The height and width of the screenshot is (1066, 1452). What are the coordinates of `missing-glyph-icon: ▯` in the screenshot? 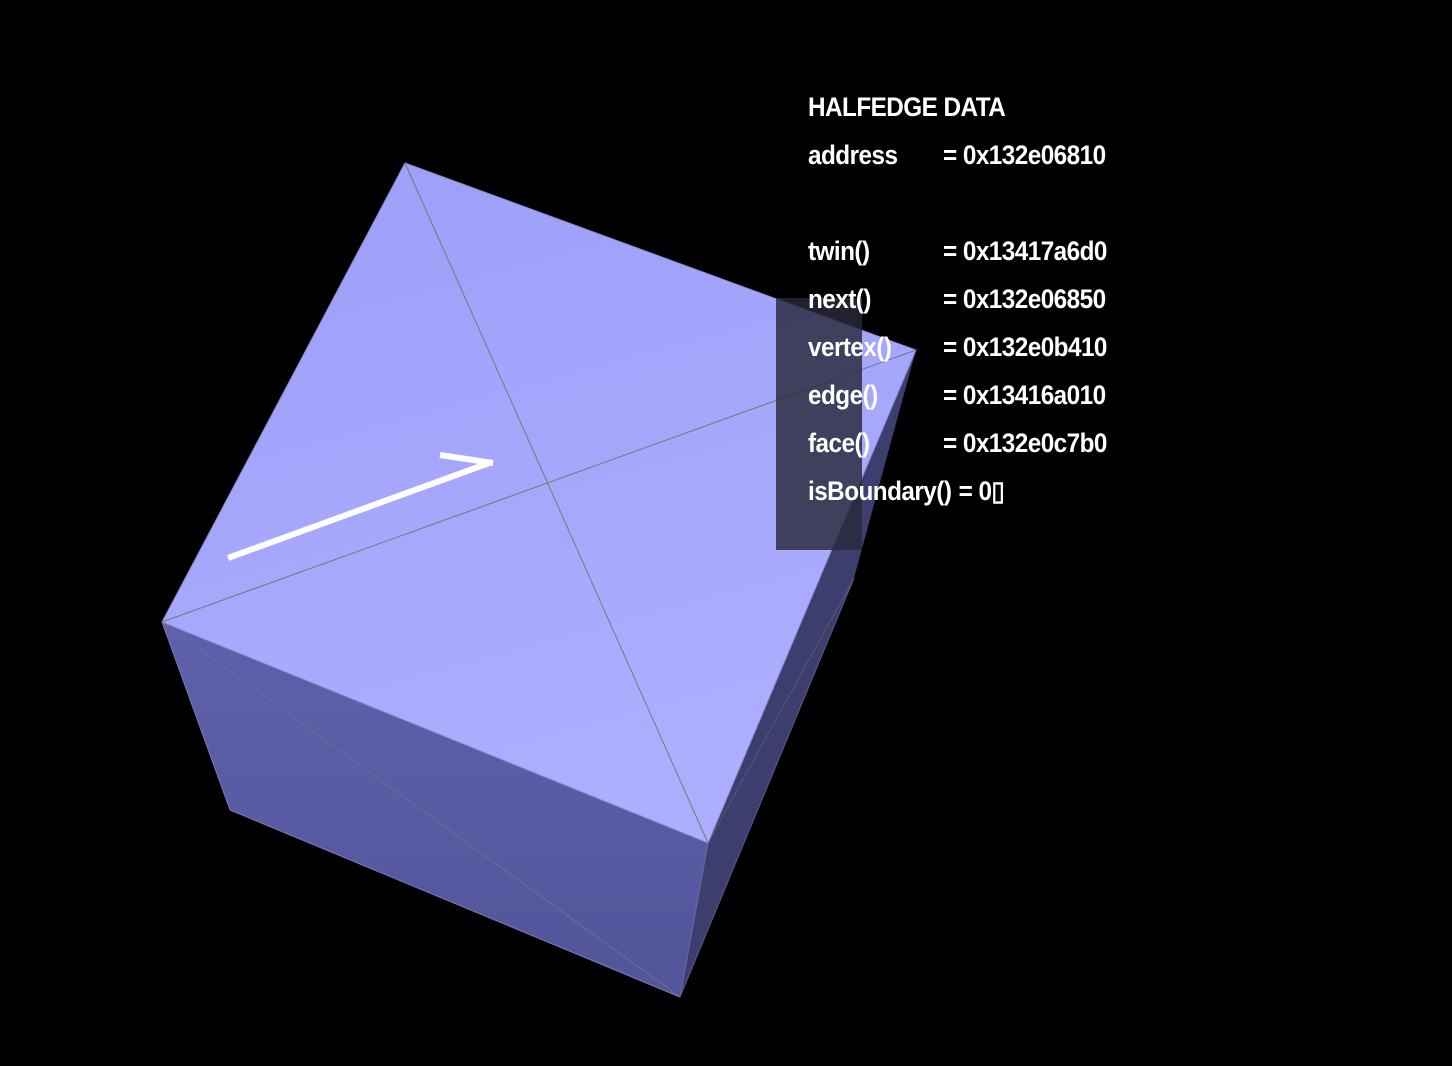 It's located at (998, 491).